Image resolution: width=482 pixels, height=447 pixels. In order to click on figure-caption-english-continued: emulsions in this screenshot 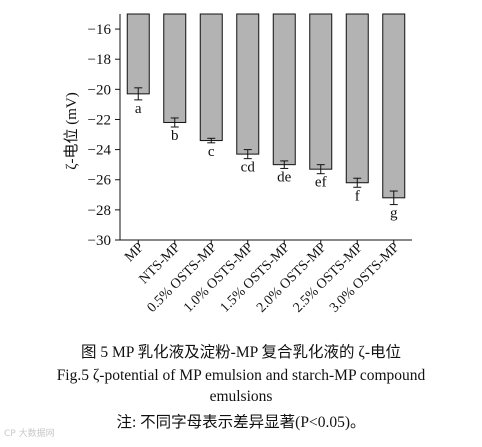, I will do `click(241, 396)`.